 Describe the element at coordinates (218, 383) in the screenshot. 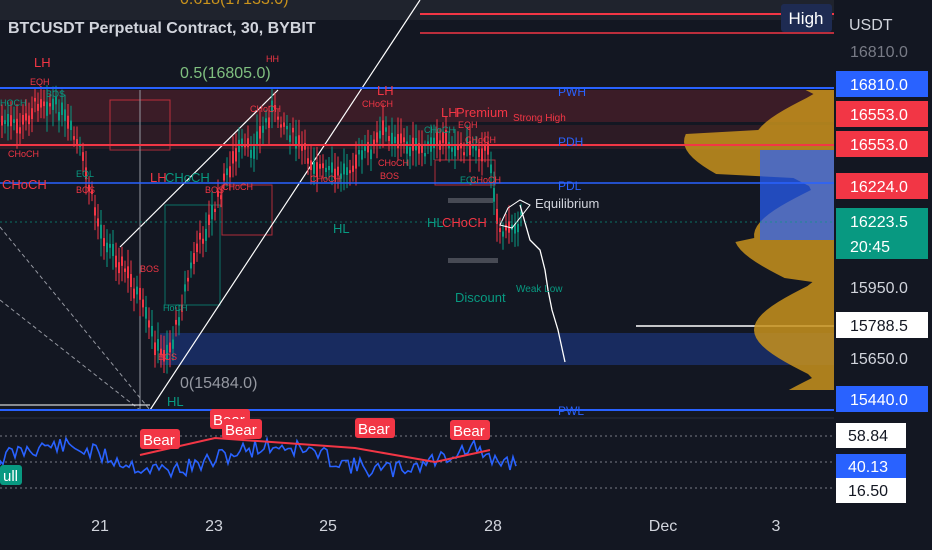

I see `fib-zero-label: 0(15484.0)` at that location.